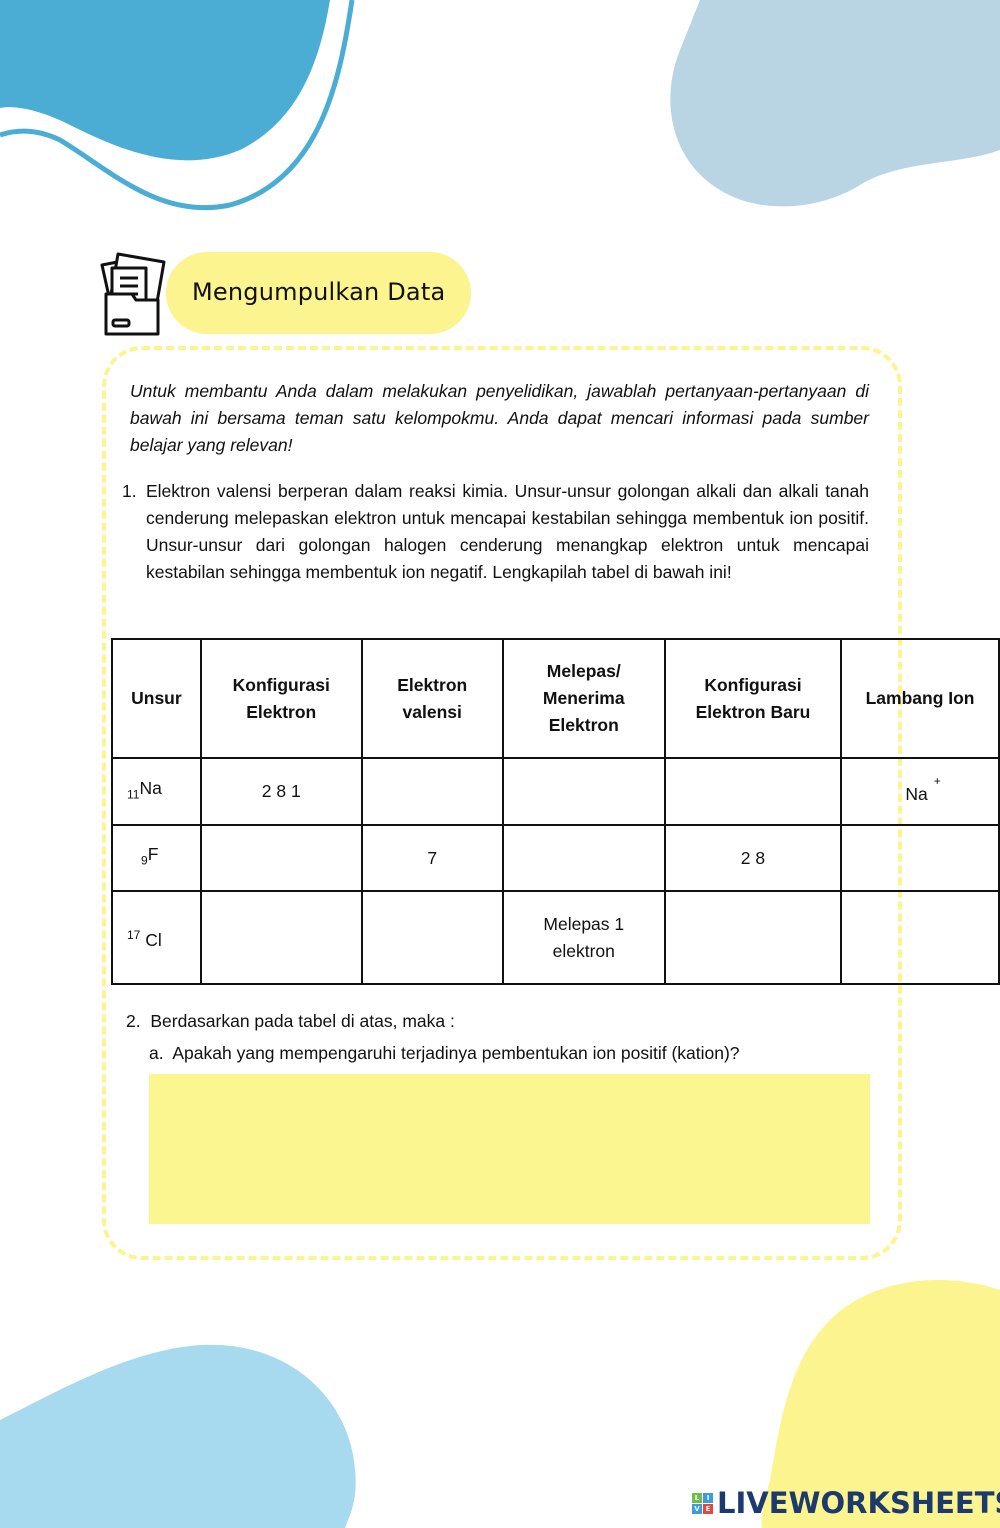 Image resolution: width=1000 pixels, height=1528 pixels. I want to click on cell-new-config: 2 8, so click(753, 858).